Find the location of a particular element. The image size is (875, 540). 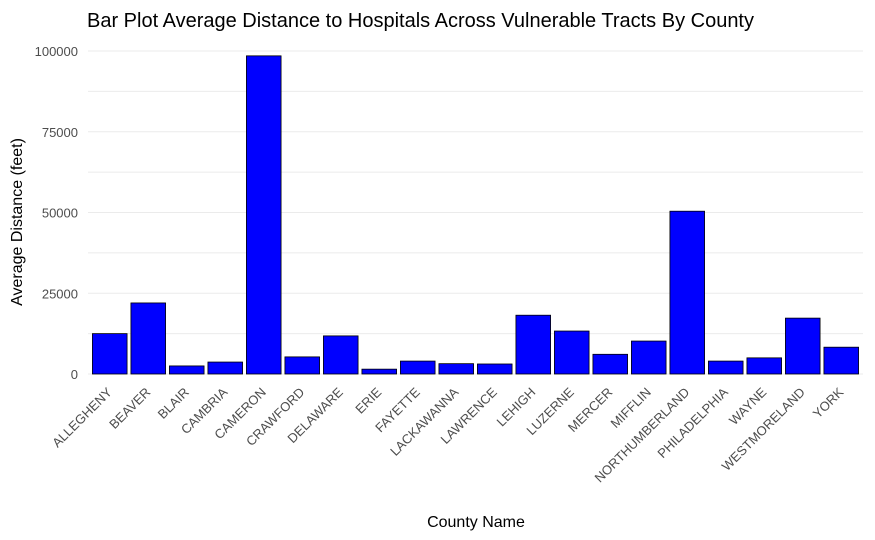

y-axis-ticks: 0 25000 50000 75000 100000 is located at coordinates (56, 213).